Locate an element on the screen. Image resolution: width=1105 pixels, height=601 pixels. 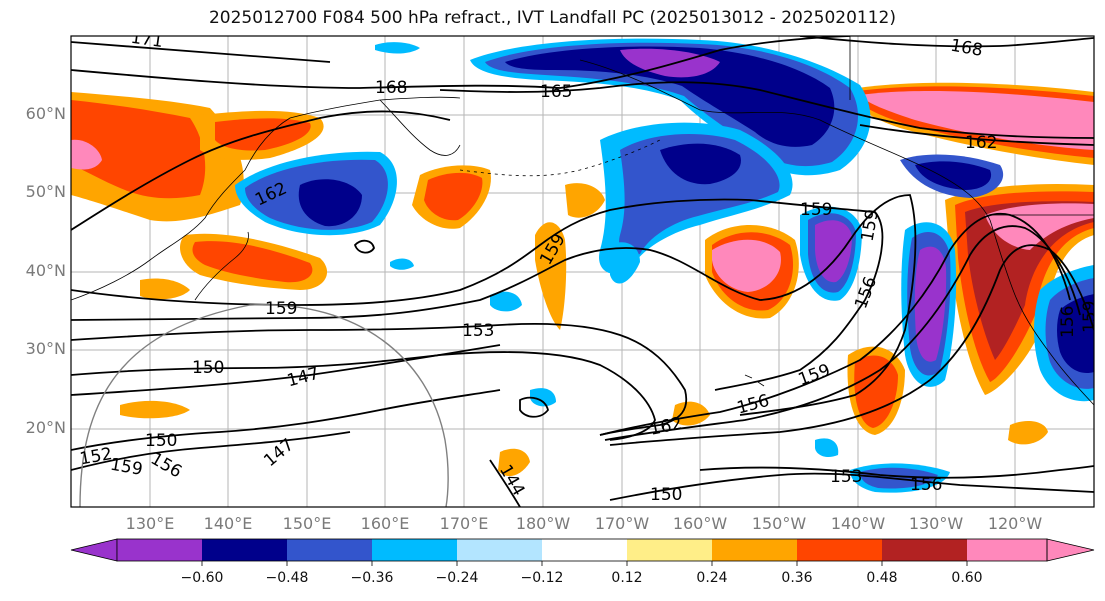
latitude-label: 50°N is located at coordinates (45, 191).